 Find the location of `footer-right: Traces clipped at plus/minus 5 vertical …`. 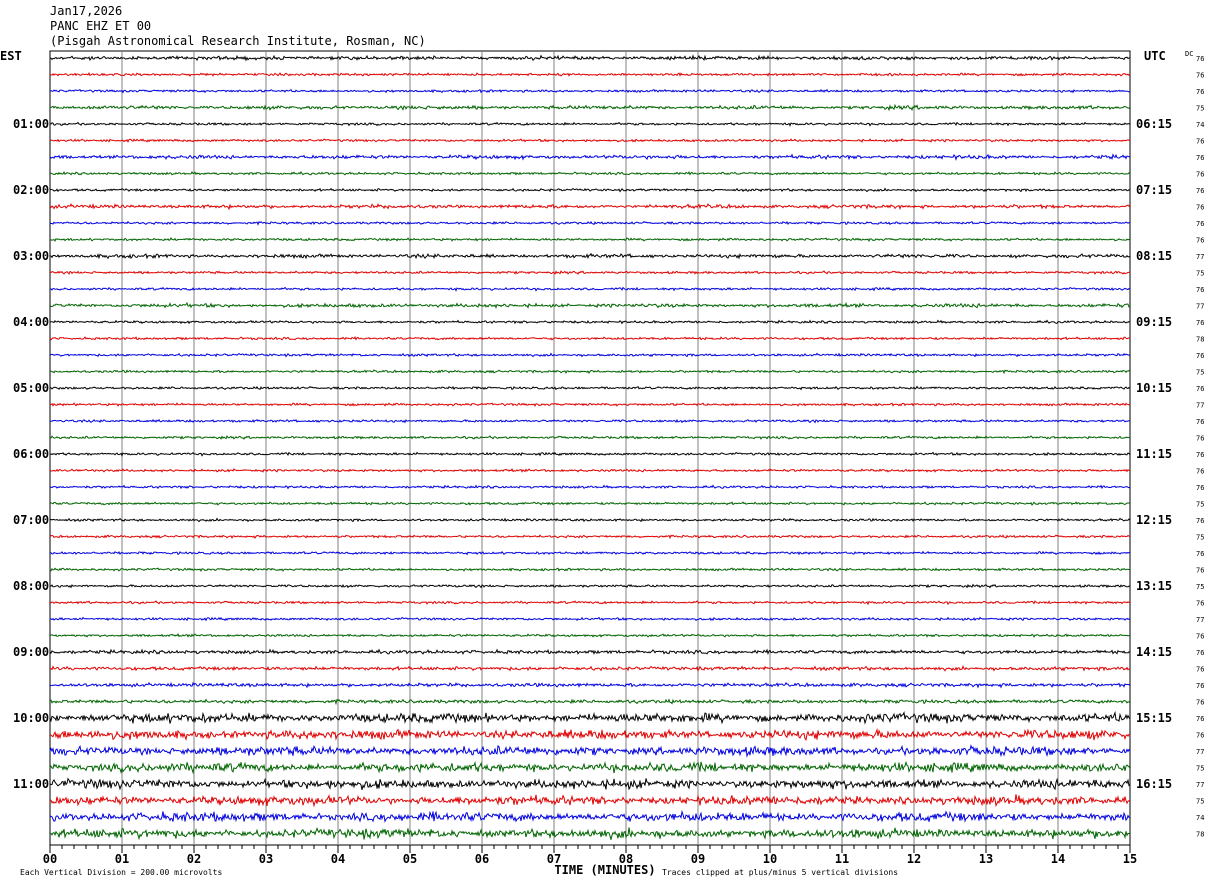

footer-right: Traces clipped at plus/minus 5 vertical … is located at coordinates (780, 872).